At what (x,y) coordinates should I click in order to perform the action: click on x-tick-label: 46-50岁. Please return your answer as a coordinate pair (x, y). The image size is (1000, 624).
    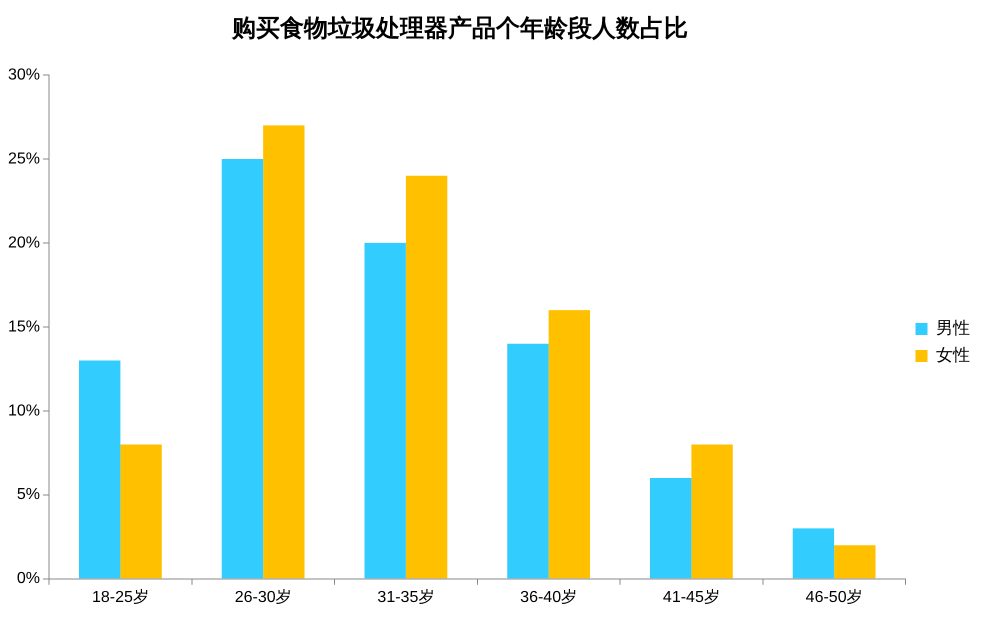
    Looking at the image, I should click on (834, 597).